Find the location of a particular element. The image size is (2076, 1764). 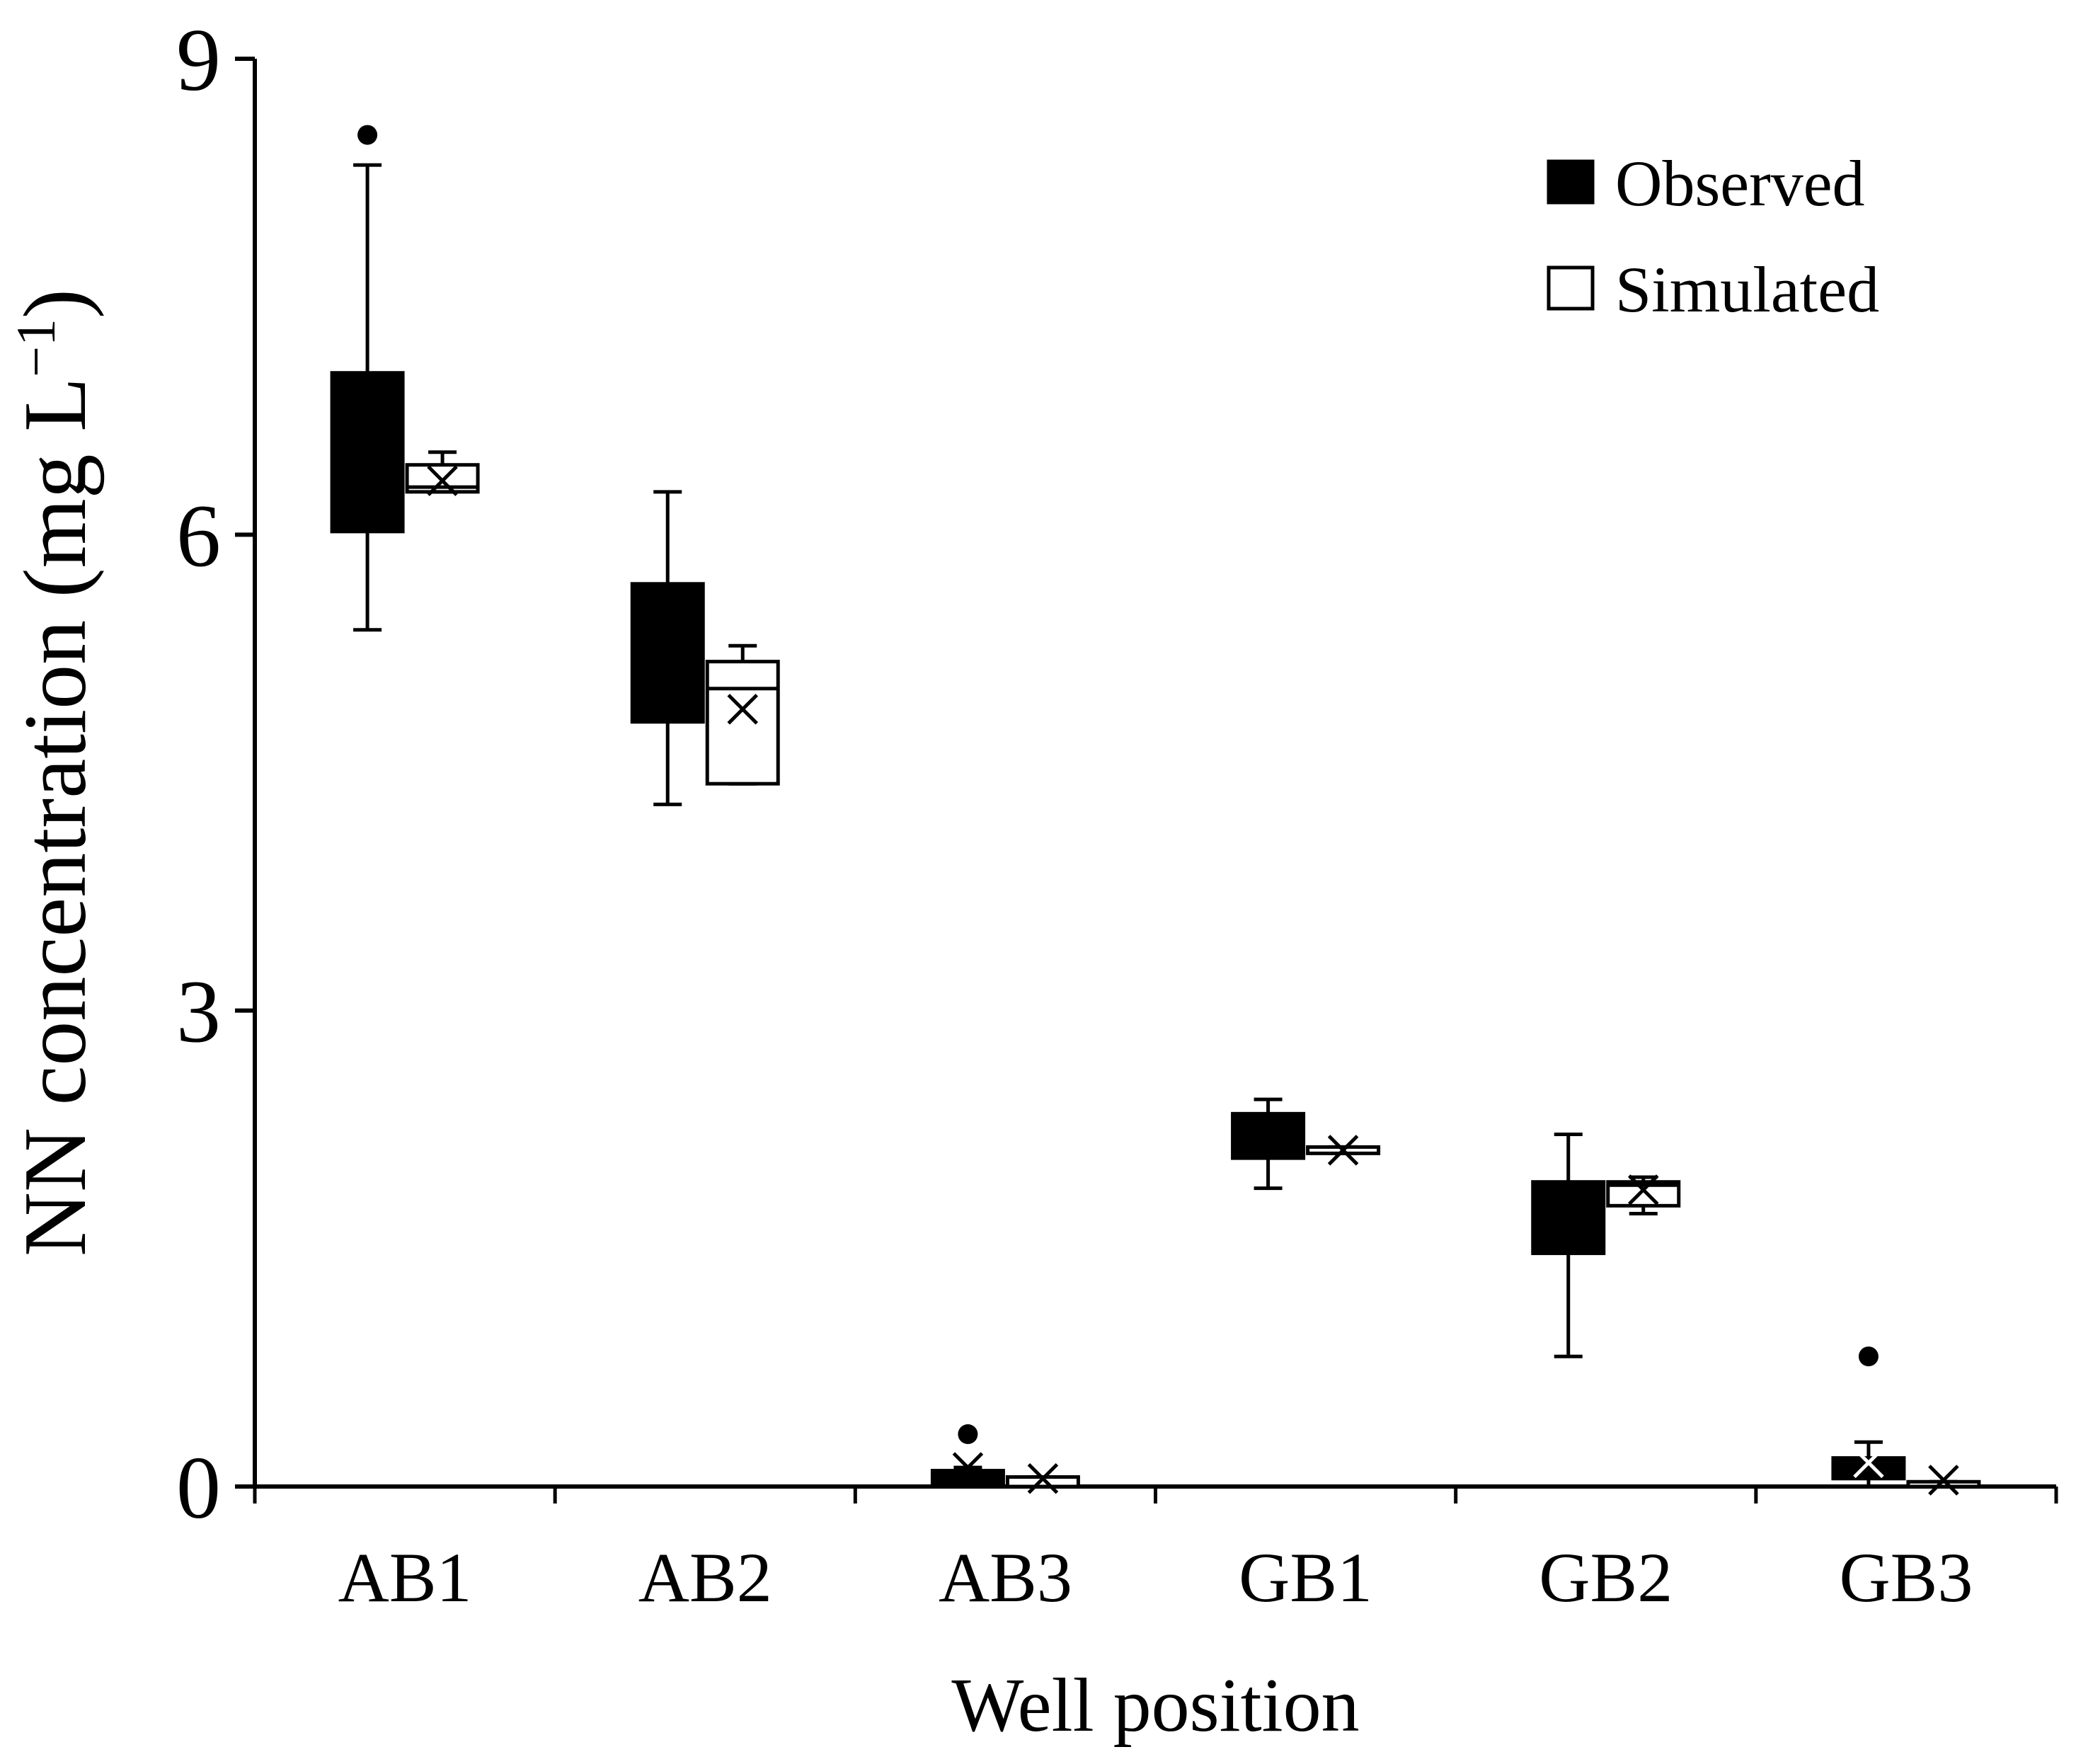

x-axis-title: Well position is located at coordinates (1155, 1705).